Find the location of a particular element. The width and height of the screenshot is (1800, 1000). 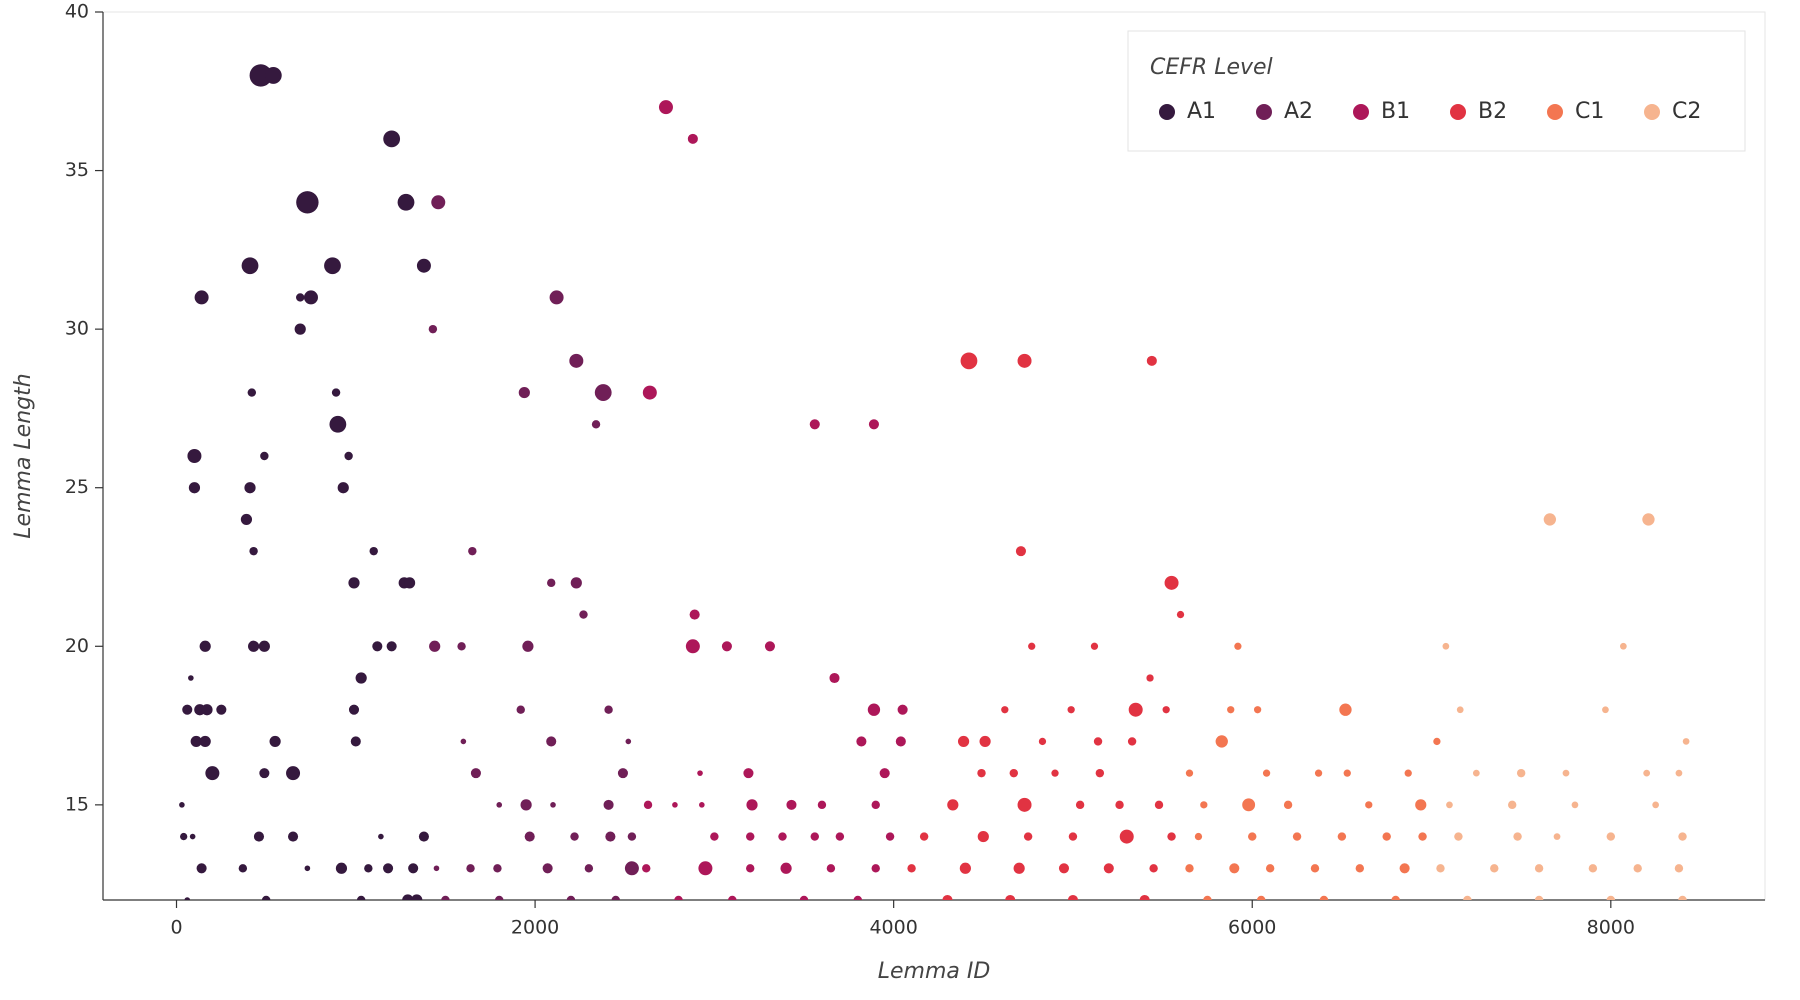

y-tick-label: 20 is located at coordinates (77, 646).